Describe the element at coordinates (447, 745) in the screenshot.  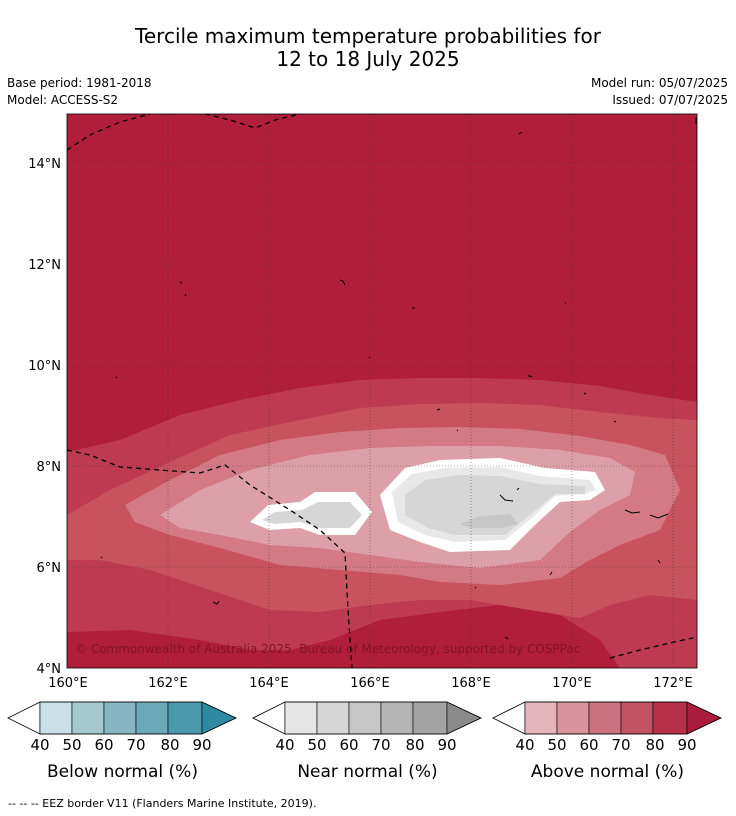
I see `near-tick-90: 90` at that location.